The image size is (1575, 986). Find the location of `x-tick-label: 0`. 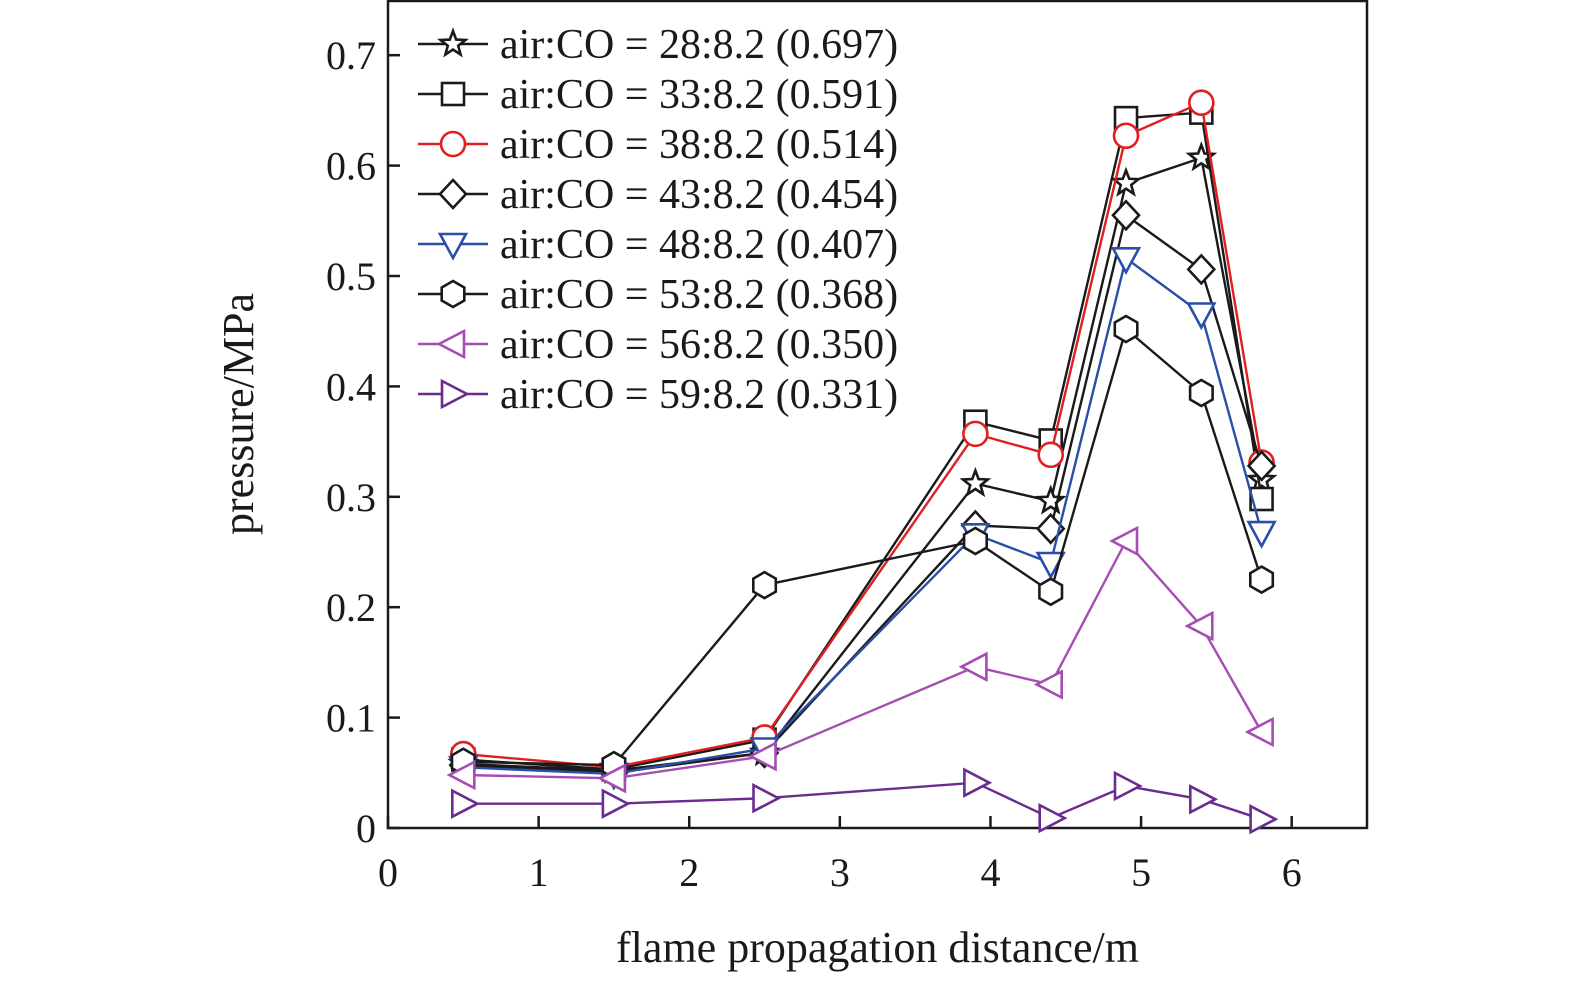

x-tick-label: 0 is located at coordinates (388, 872).